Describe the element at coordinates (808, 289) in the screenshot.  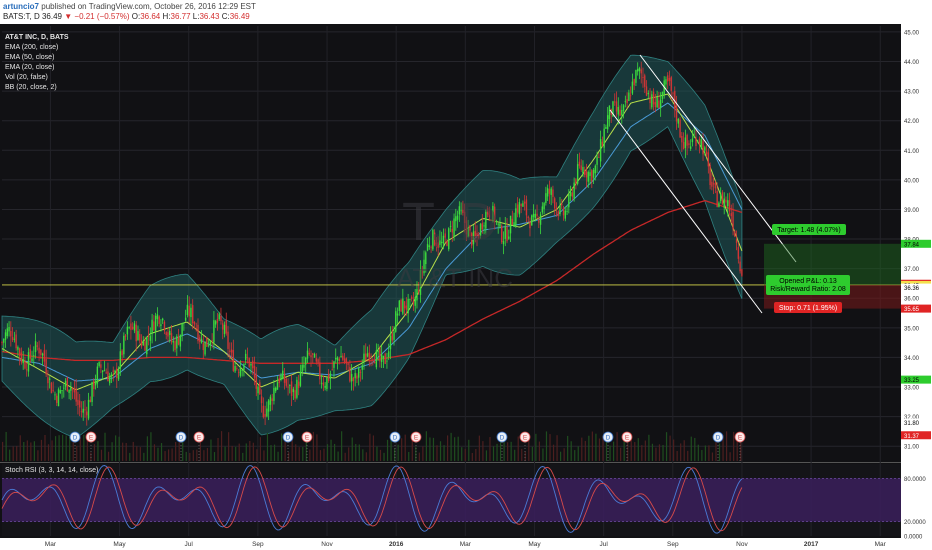
I see `pnl-label-text: Risk/Reward Ratio: 2.08` at that location.